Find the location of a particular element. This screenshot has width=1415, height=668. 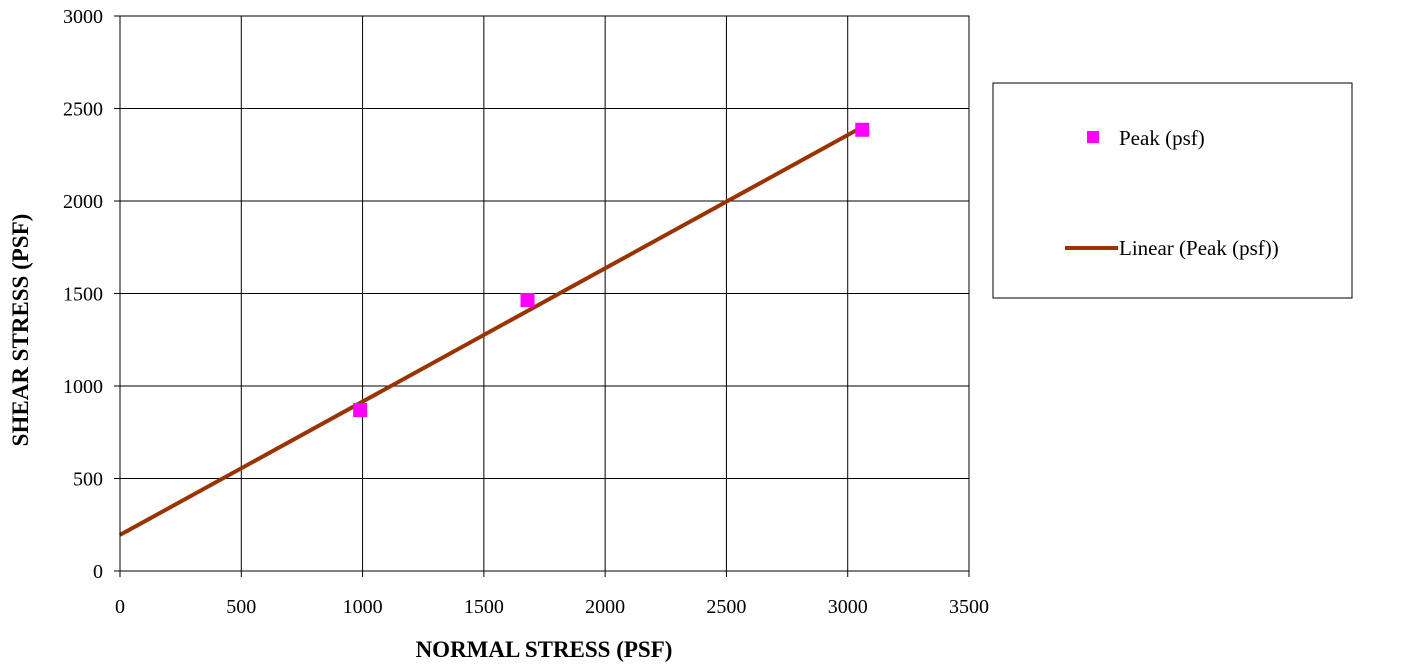

x-tick-label: 1000 is located at coordinates (363, 607).